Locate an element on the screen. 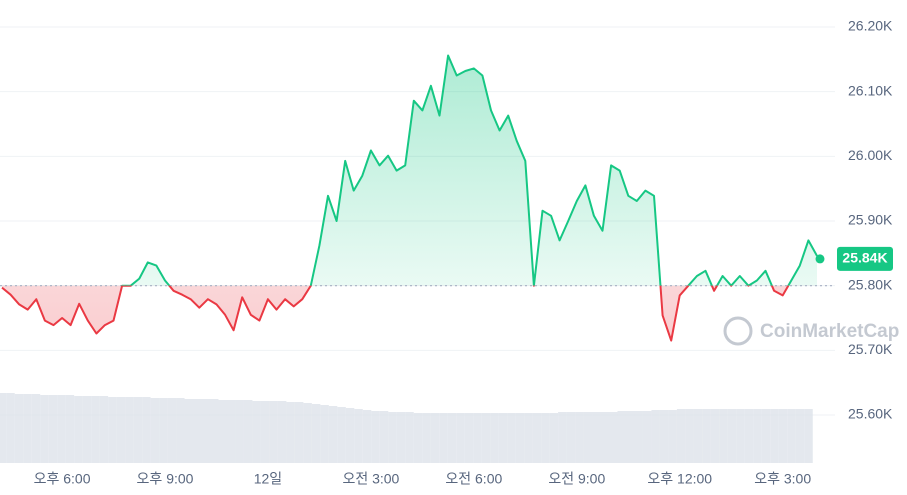  y-tick-label: 25.90K is located at coordinates (870, 220).